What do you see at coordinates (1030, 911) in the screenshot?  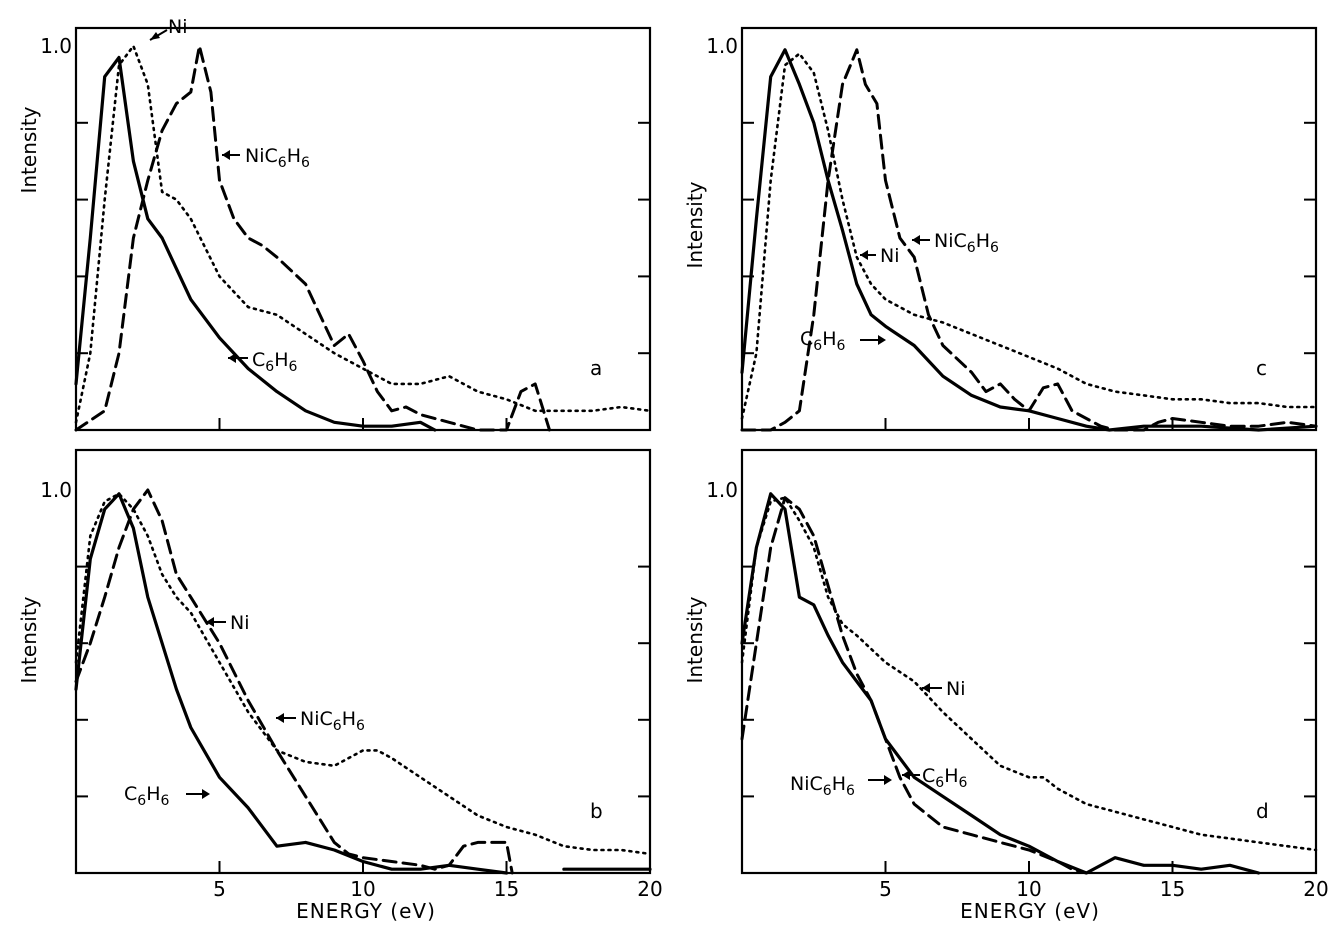 I see `x-axis-label-right: ENERGY (eV)` at bounding box center [1030, 911].